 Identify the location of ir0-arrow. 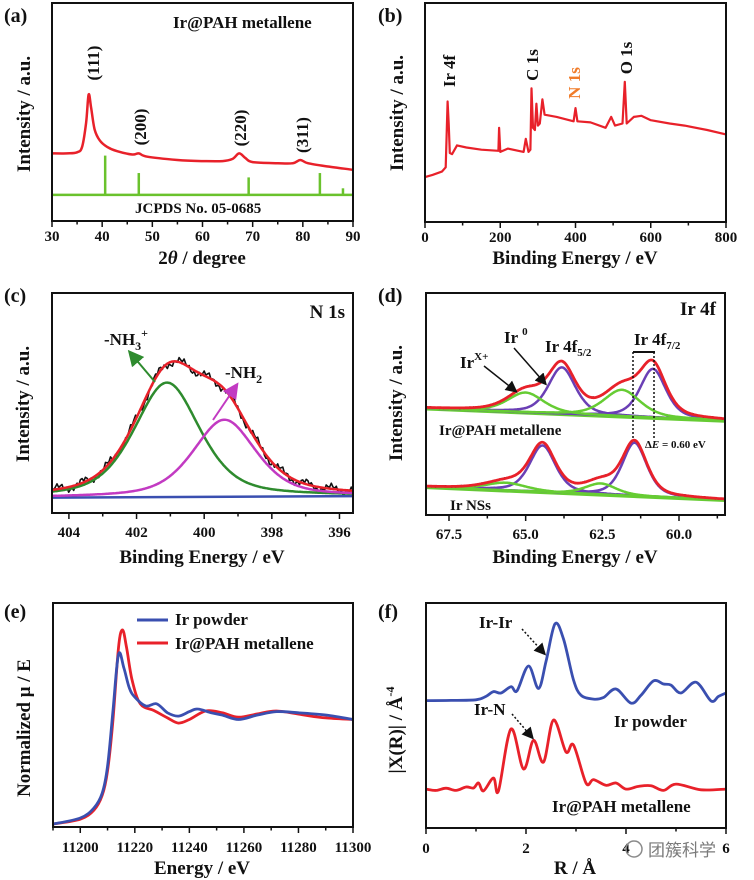
(530, 366).